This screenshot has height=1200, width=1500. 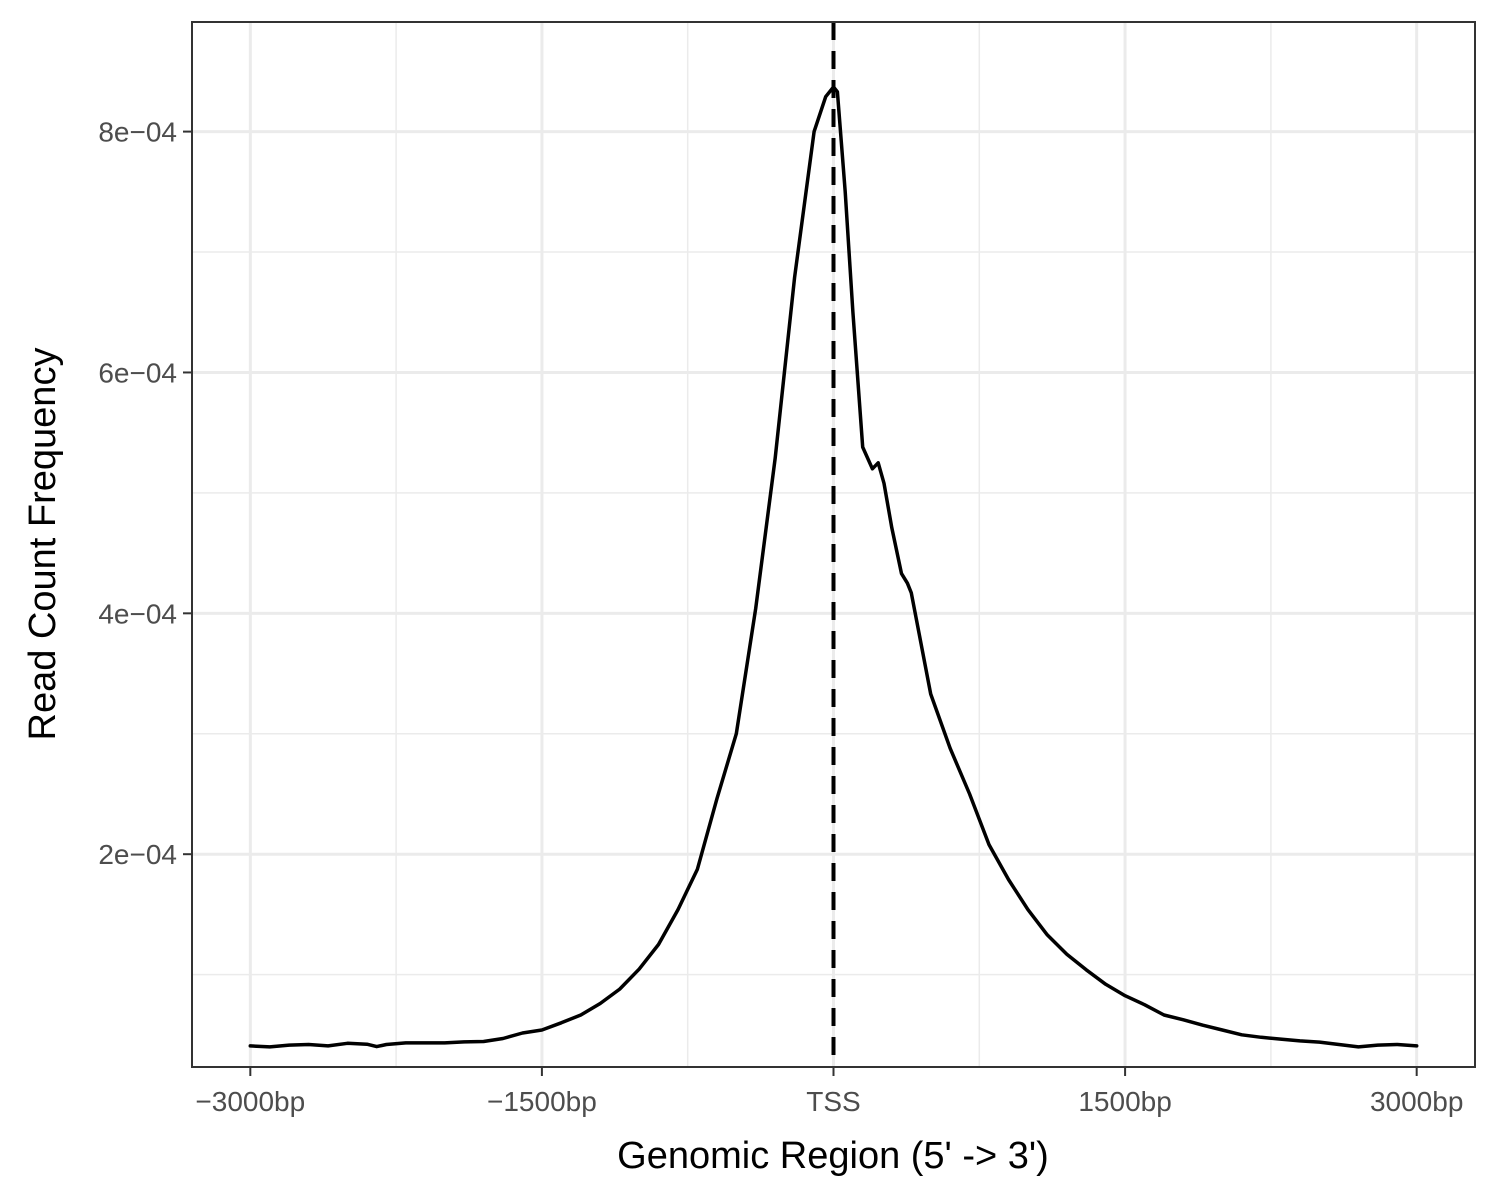 I want to click on y-tick-label: 2e−04, so click(x=137, y=854).